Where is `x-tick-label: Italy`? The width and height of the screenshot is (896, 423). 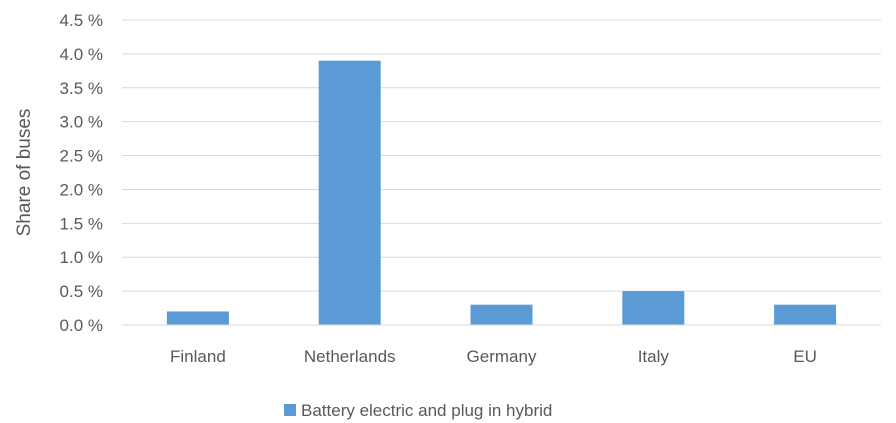
x-tick-label: Italy is located at coordinates (654, 356).